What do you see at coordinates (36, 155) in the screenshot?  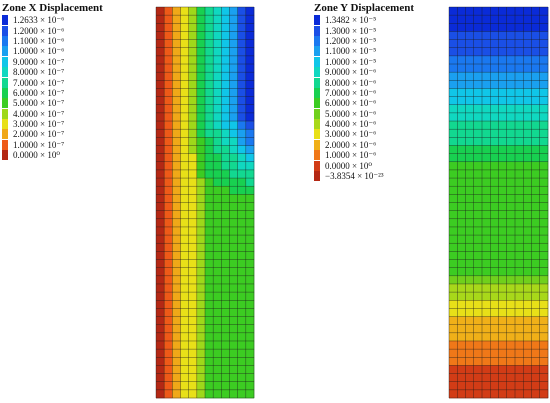 I see `x-legend-label: 0.0000 × 10⁰` at bounding box center [36, 155].